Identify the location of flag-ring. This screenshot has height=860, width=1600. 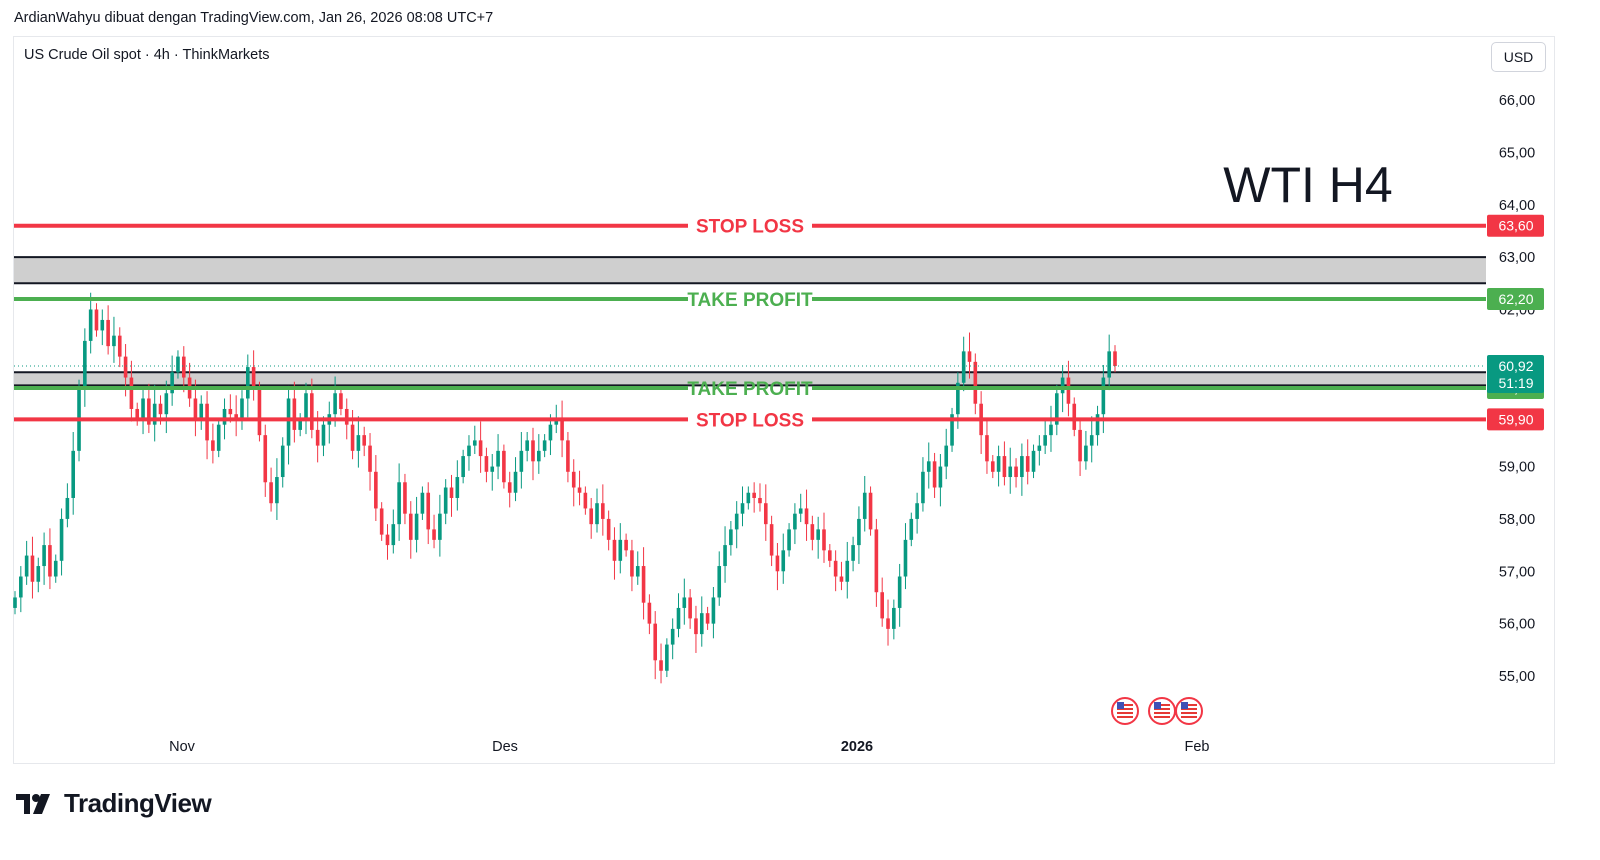
(1125, 711).